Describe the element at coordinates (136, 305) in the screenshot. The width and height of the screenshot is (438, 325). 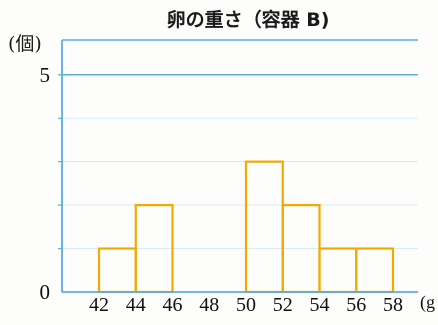
I see `x-tick-label: 44` at that location.